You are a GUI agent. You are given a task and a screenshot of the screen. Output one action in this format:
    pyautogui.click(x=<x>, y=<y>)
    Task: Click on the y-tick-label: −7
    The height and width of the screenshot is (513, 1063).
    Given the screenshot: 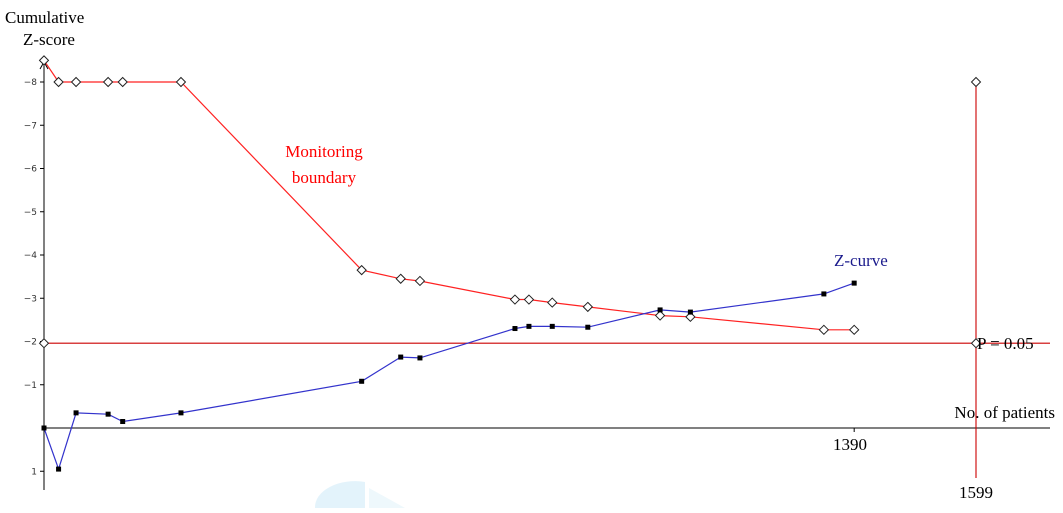 What is the action you would take?
    pyautogui.click(x=30, y=126)
    